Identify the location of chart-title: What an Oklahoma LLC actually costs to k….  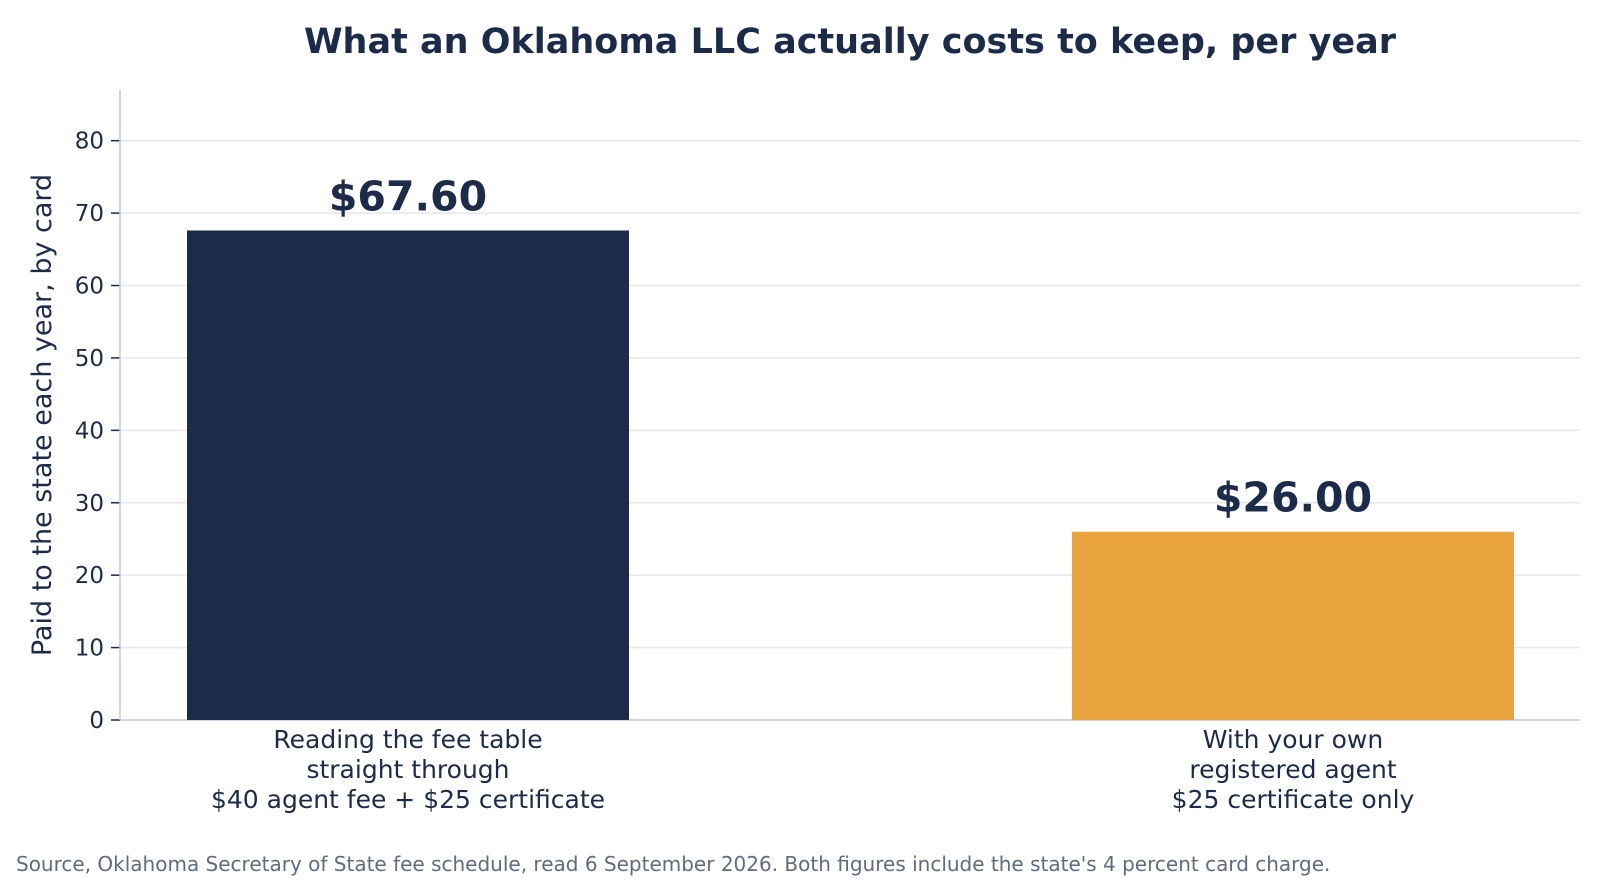
(850, 42).